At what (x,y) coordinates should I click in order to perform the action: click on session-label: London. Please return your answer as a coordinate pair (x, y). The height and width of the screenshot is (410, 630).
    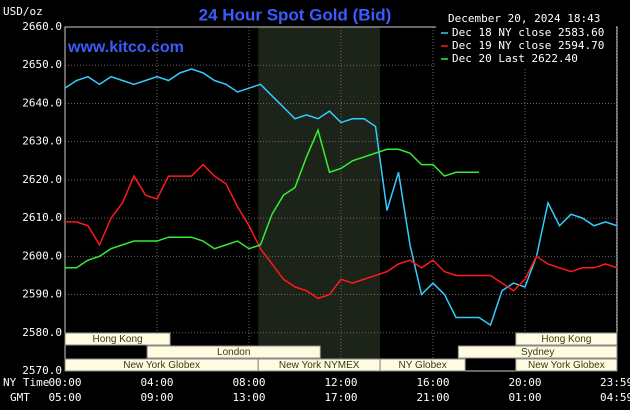
    Looking at the image, I should click on (233, 352).